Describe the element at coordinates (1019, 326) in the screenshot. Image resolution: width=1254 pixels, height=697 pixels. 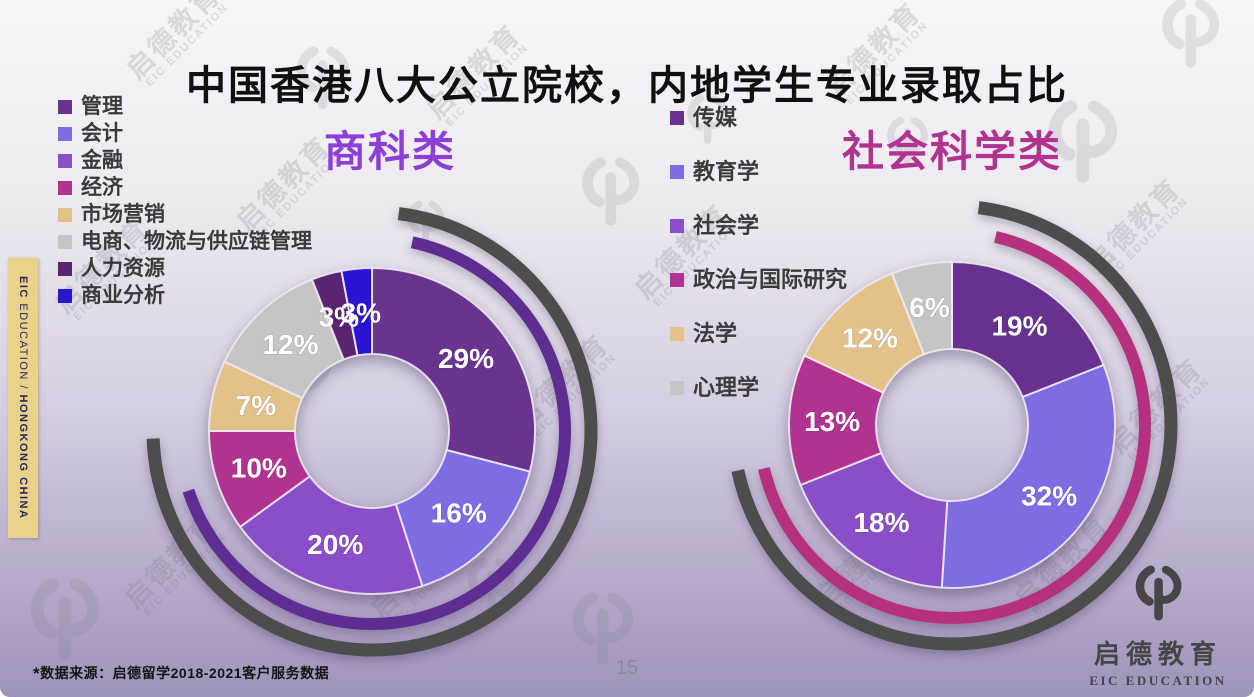
I see `slice-percentage-label: 19%` at that location.